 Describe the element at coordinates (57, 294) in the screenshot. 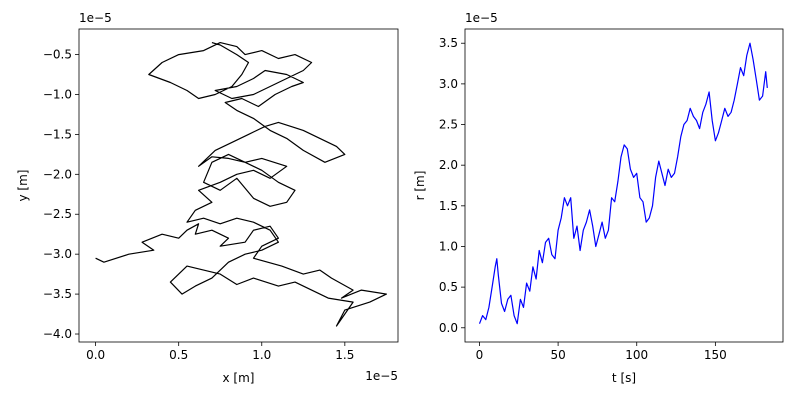

I see `y-tick-label: −3.5` at that location.